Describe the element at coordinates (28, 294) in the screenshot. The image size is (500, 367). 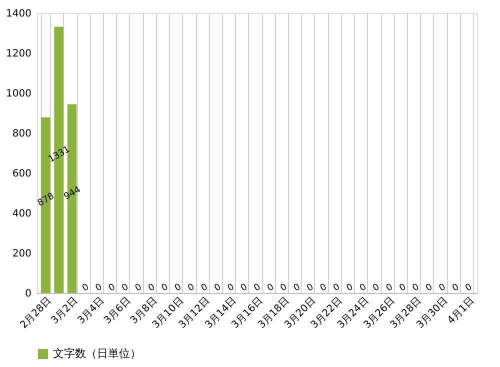
I see `y-tick-label: 0` at that location.